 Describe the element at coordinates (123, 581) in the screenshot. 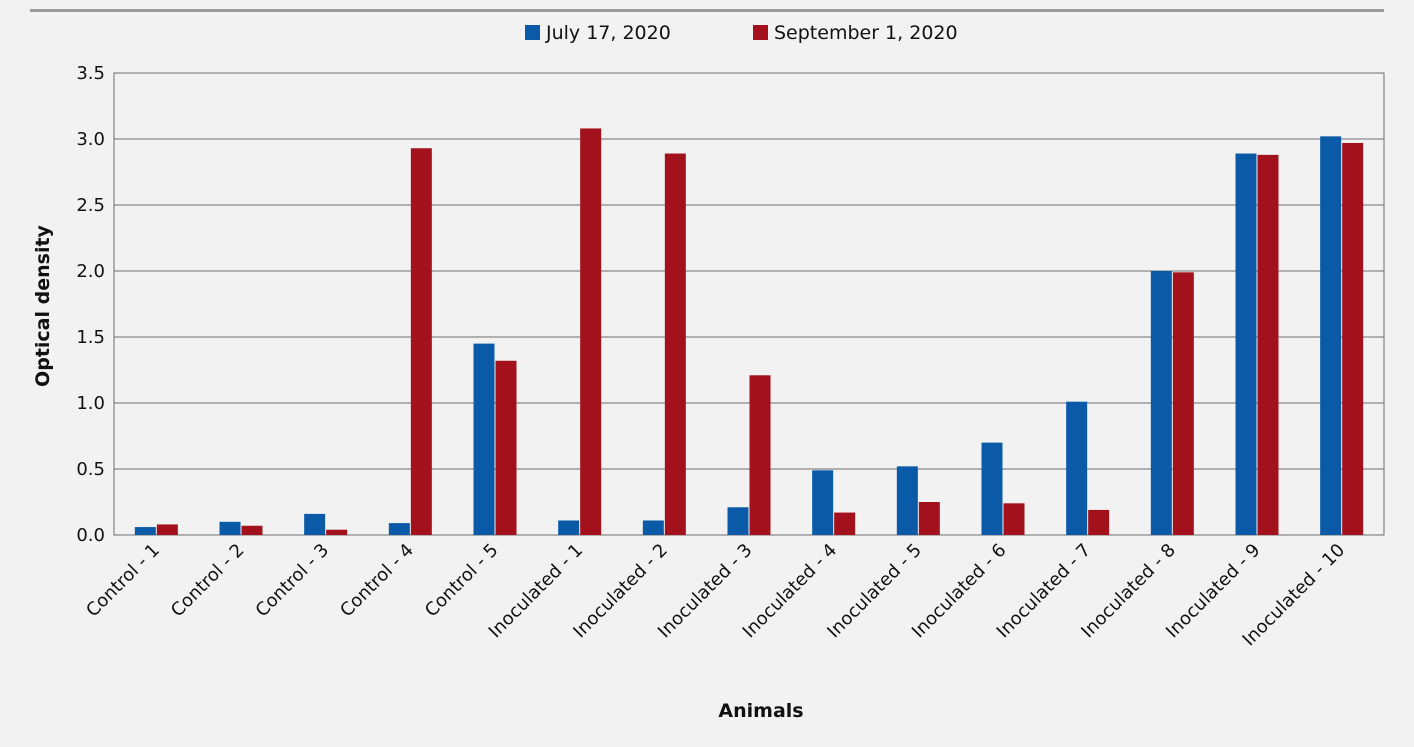

I see `x-tick-label: Control - 1` at that location.